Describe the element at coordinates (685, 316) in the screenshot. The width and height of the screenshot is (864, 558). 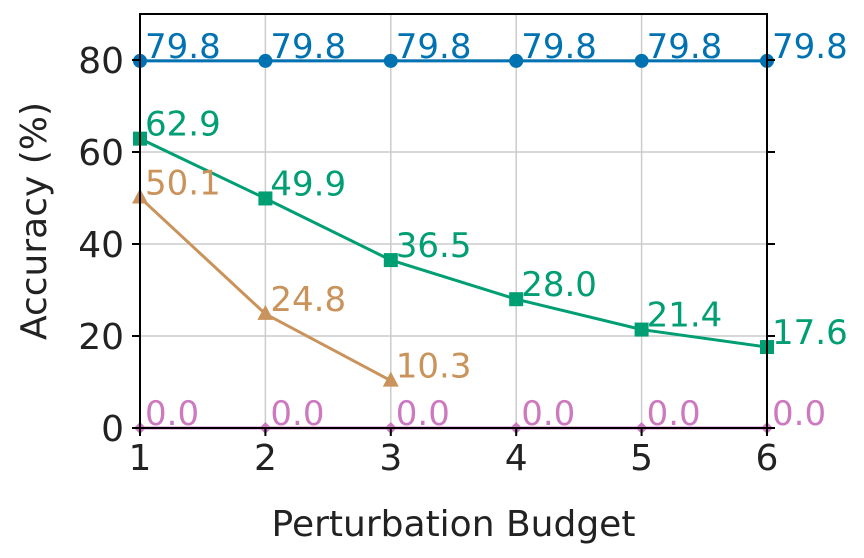
I see `data-label: 21.4` at that location.